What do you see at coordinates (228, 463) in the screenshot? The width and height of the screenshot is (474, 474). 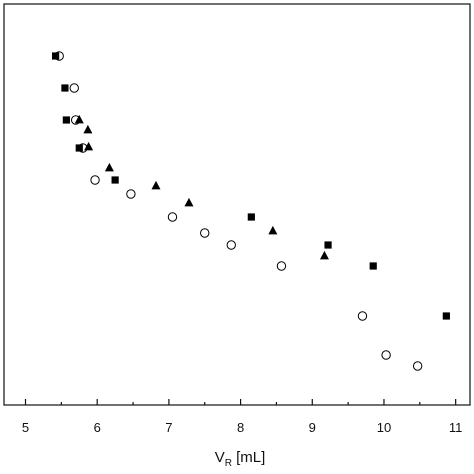 I see `x-axis-label-subscript: R` at bounding box center [228, 463].